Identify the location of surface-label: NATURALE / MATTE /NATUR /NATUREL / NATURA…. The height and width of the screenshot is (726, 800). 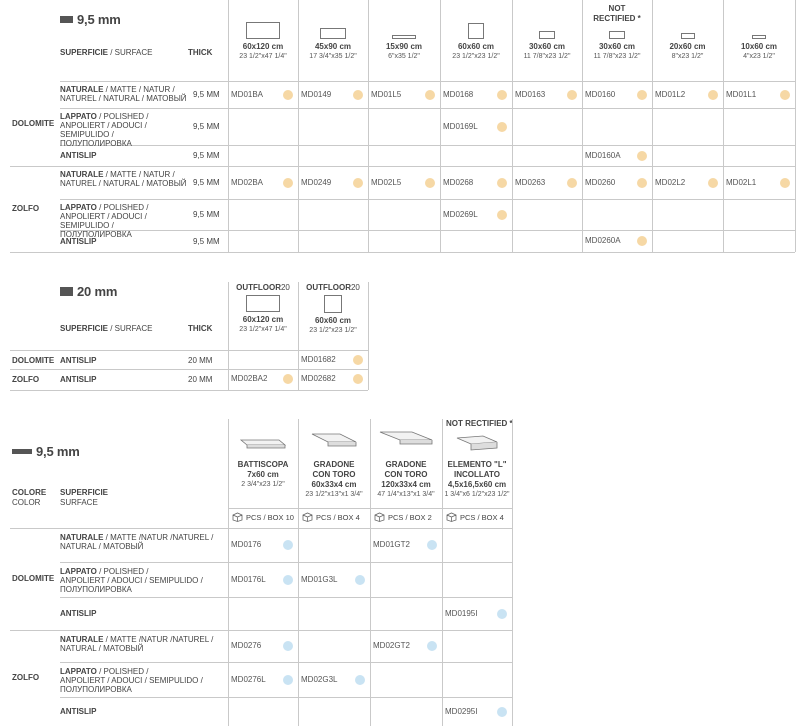
(143, 644).